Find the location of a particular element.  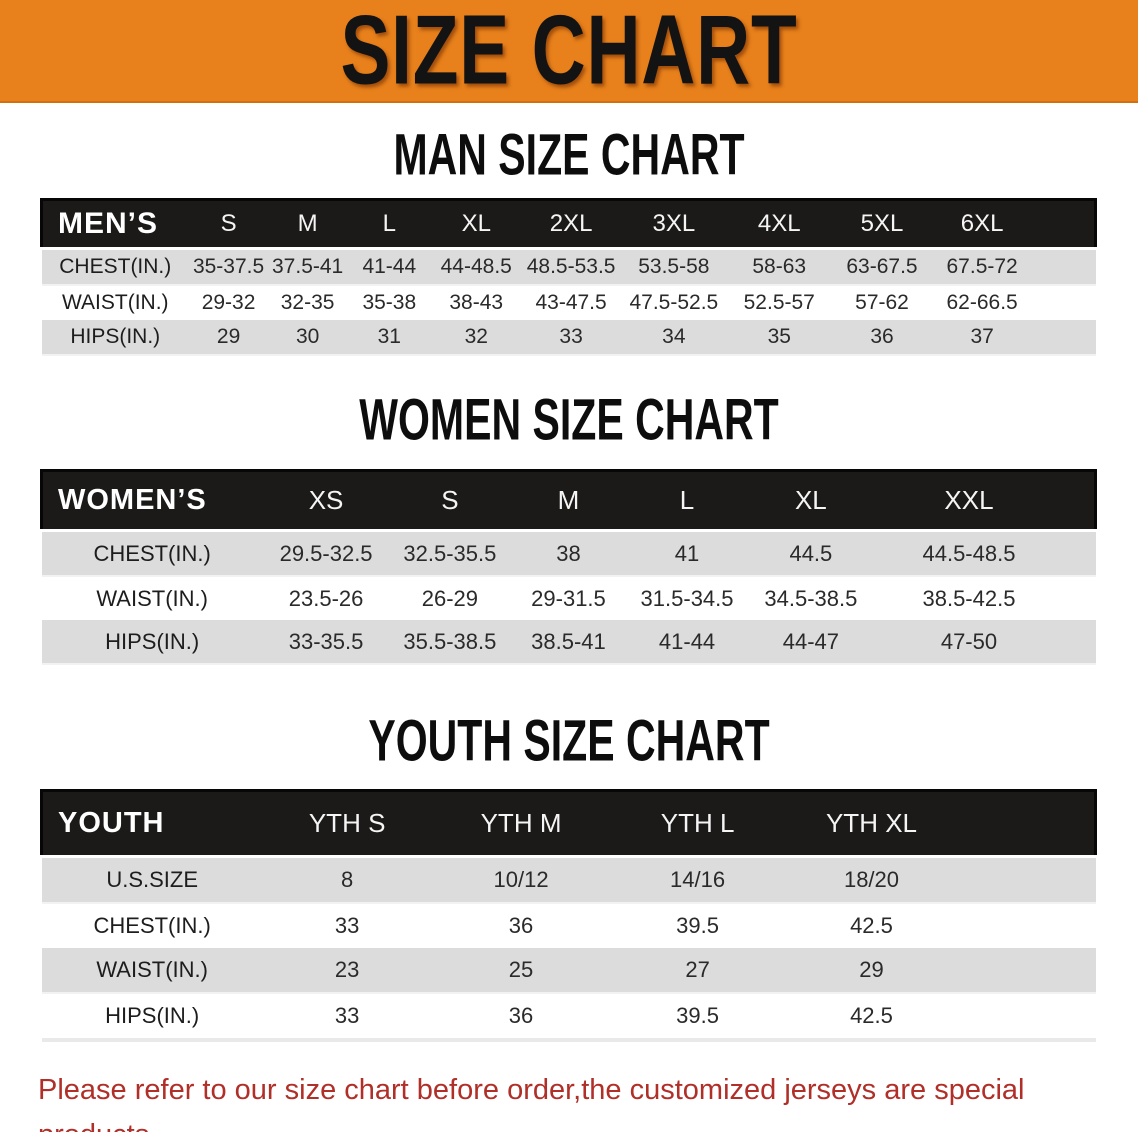

size-cell: 63-67.5 is located at coordinates (882, 266).